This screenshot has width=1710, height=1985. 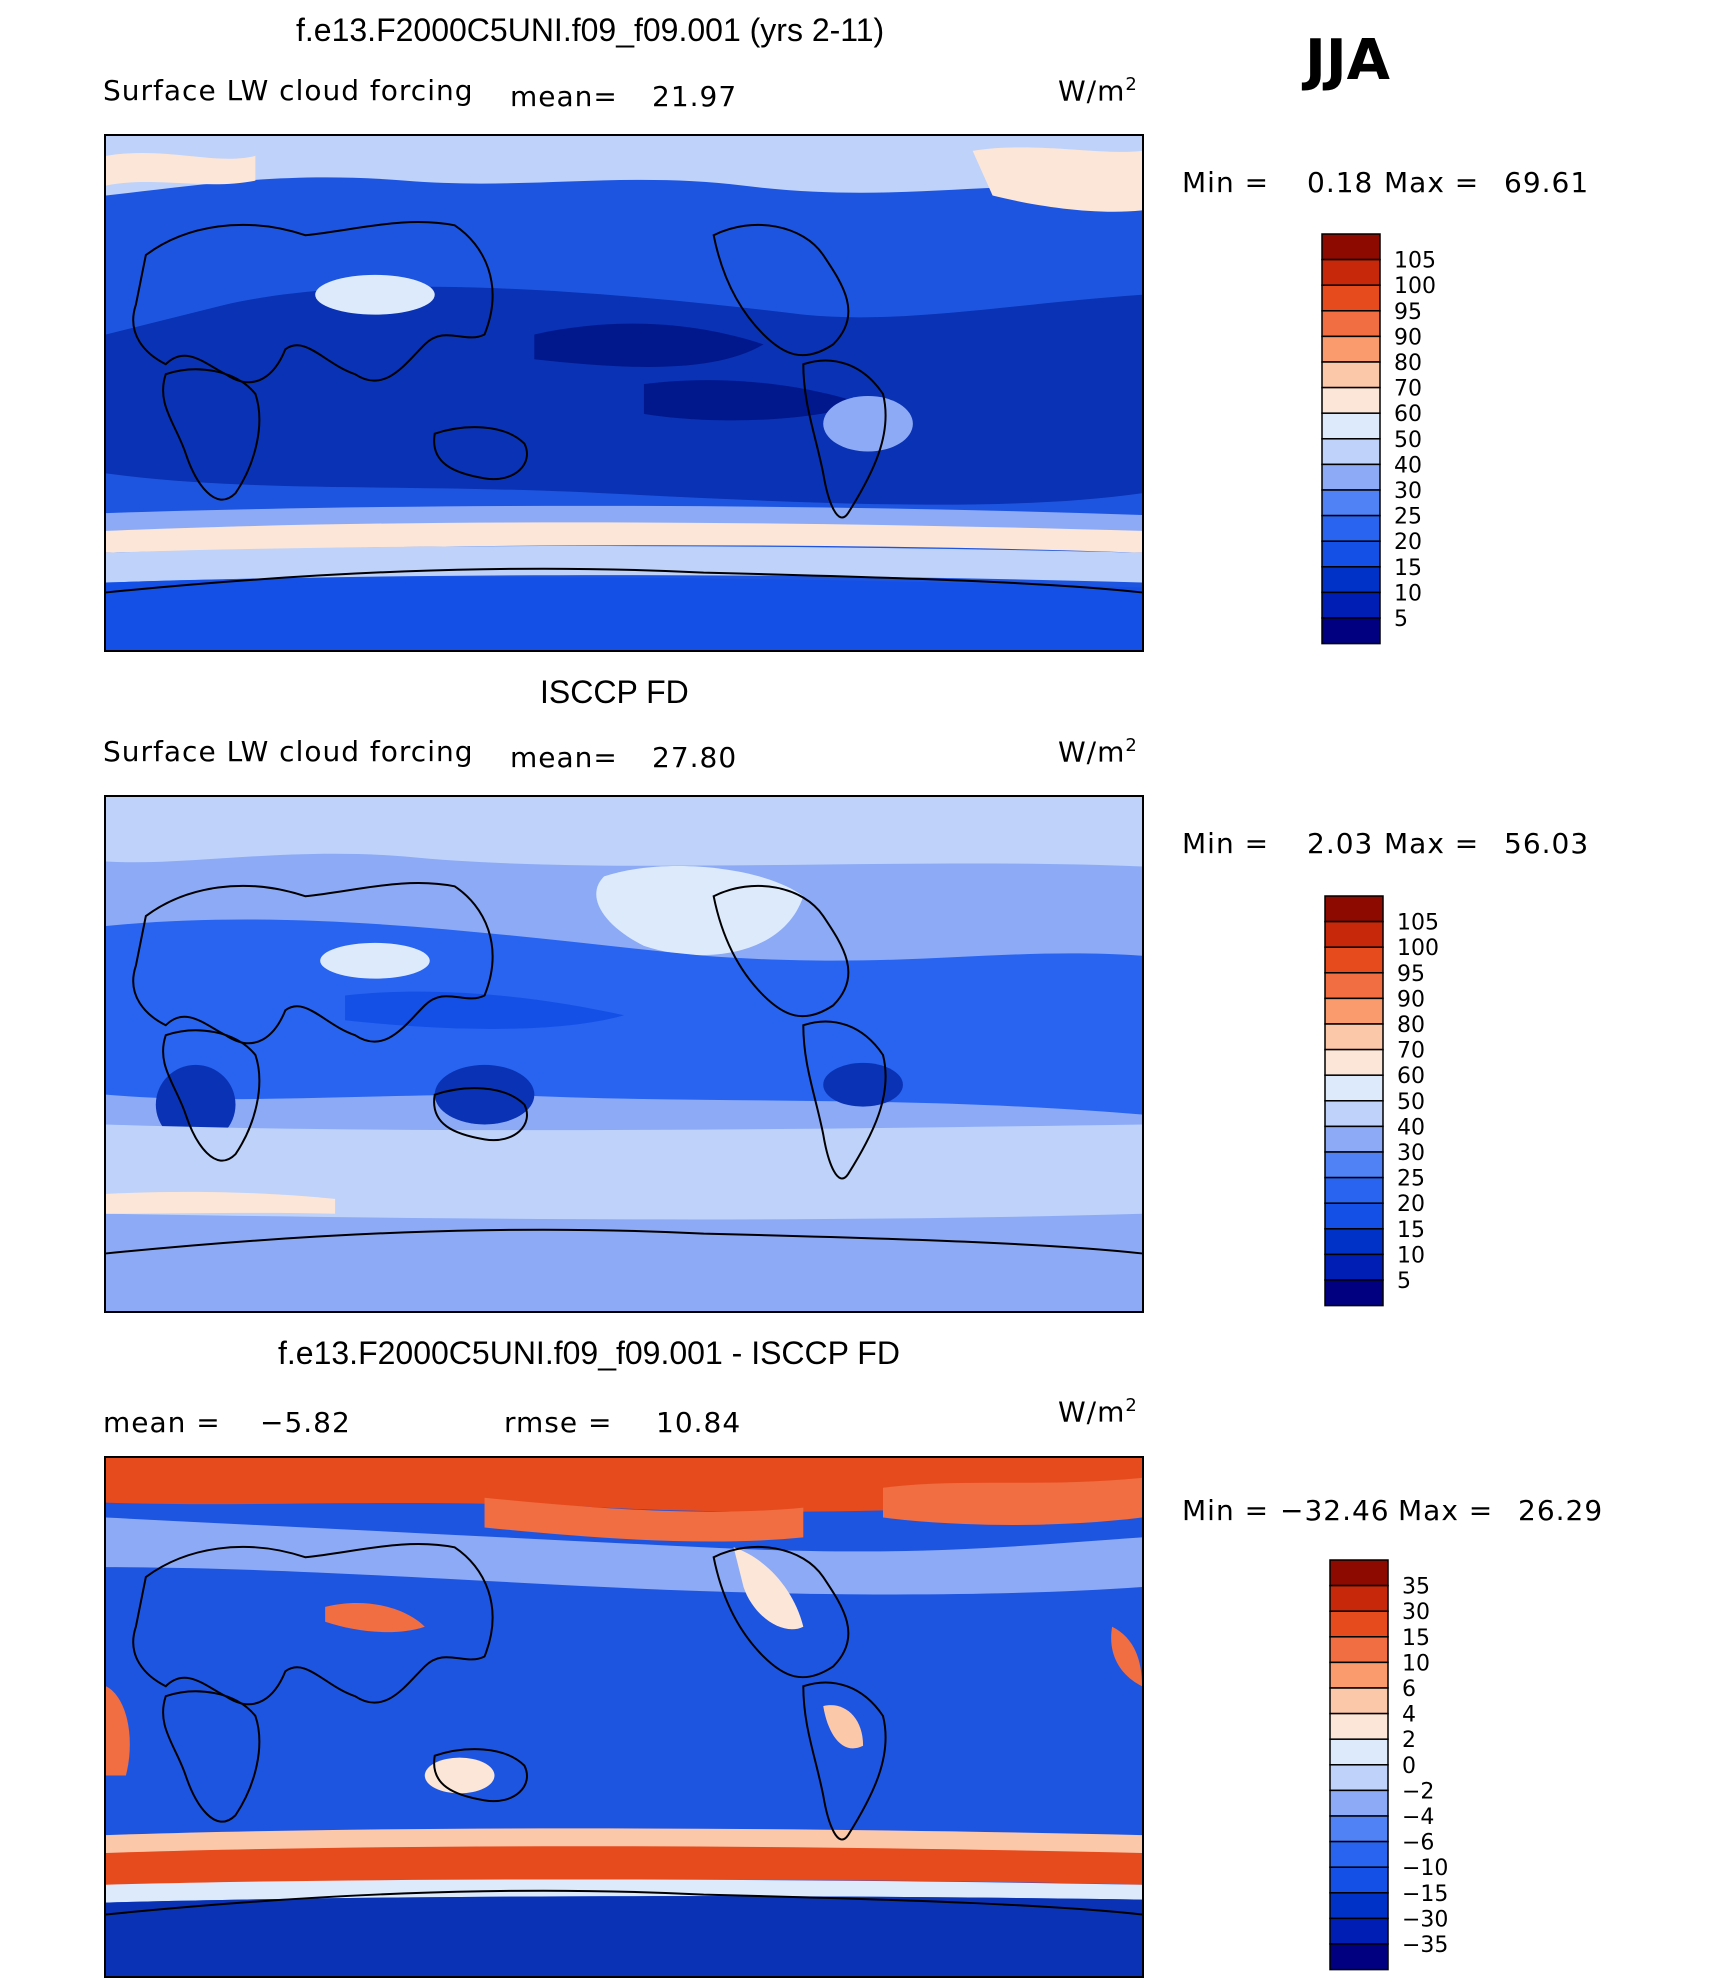 I want to click on colorbar-1-label-5: 30, so click(x=1411, y=1153).